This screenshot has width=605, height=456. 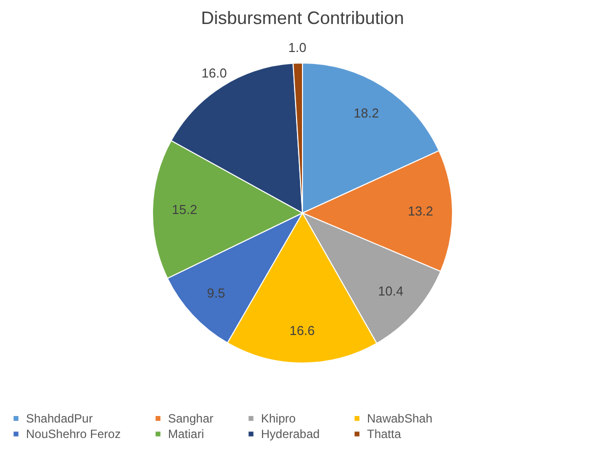 I want to click on legend-label: Hyderabad, so click(x=290, y=434).